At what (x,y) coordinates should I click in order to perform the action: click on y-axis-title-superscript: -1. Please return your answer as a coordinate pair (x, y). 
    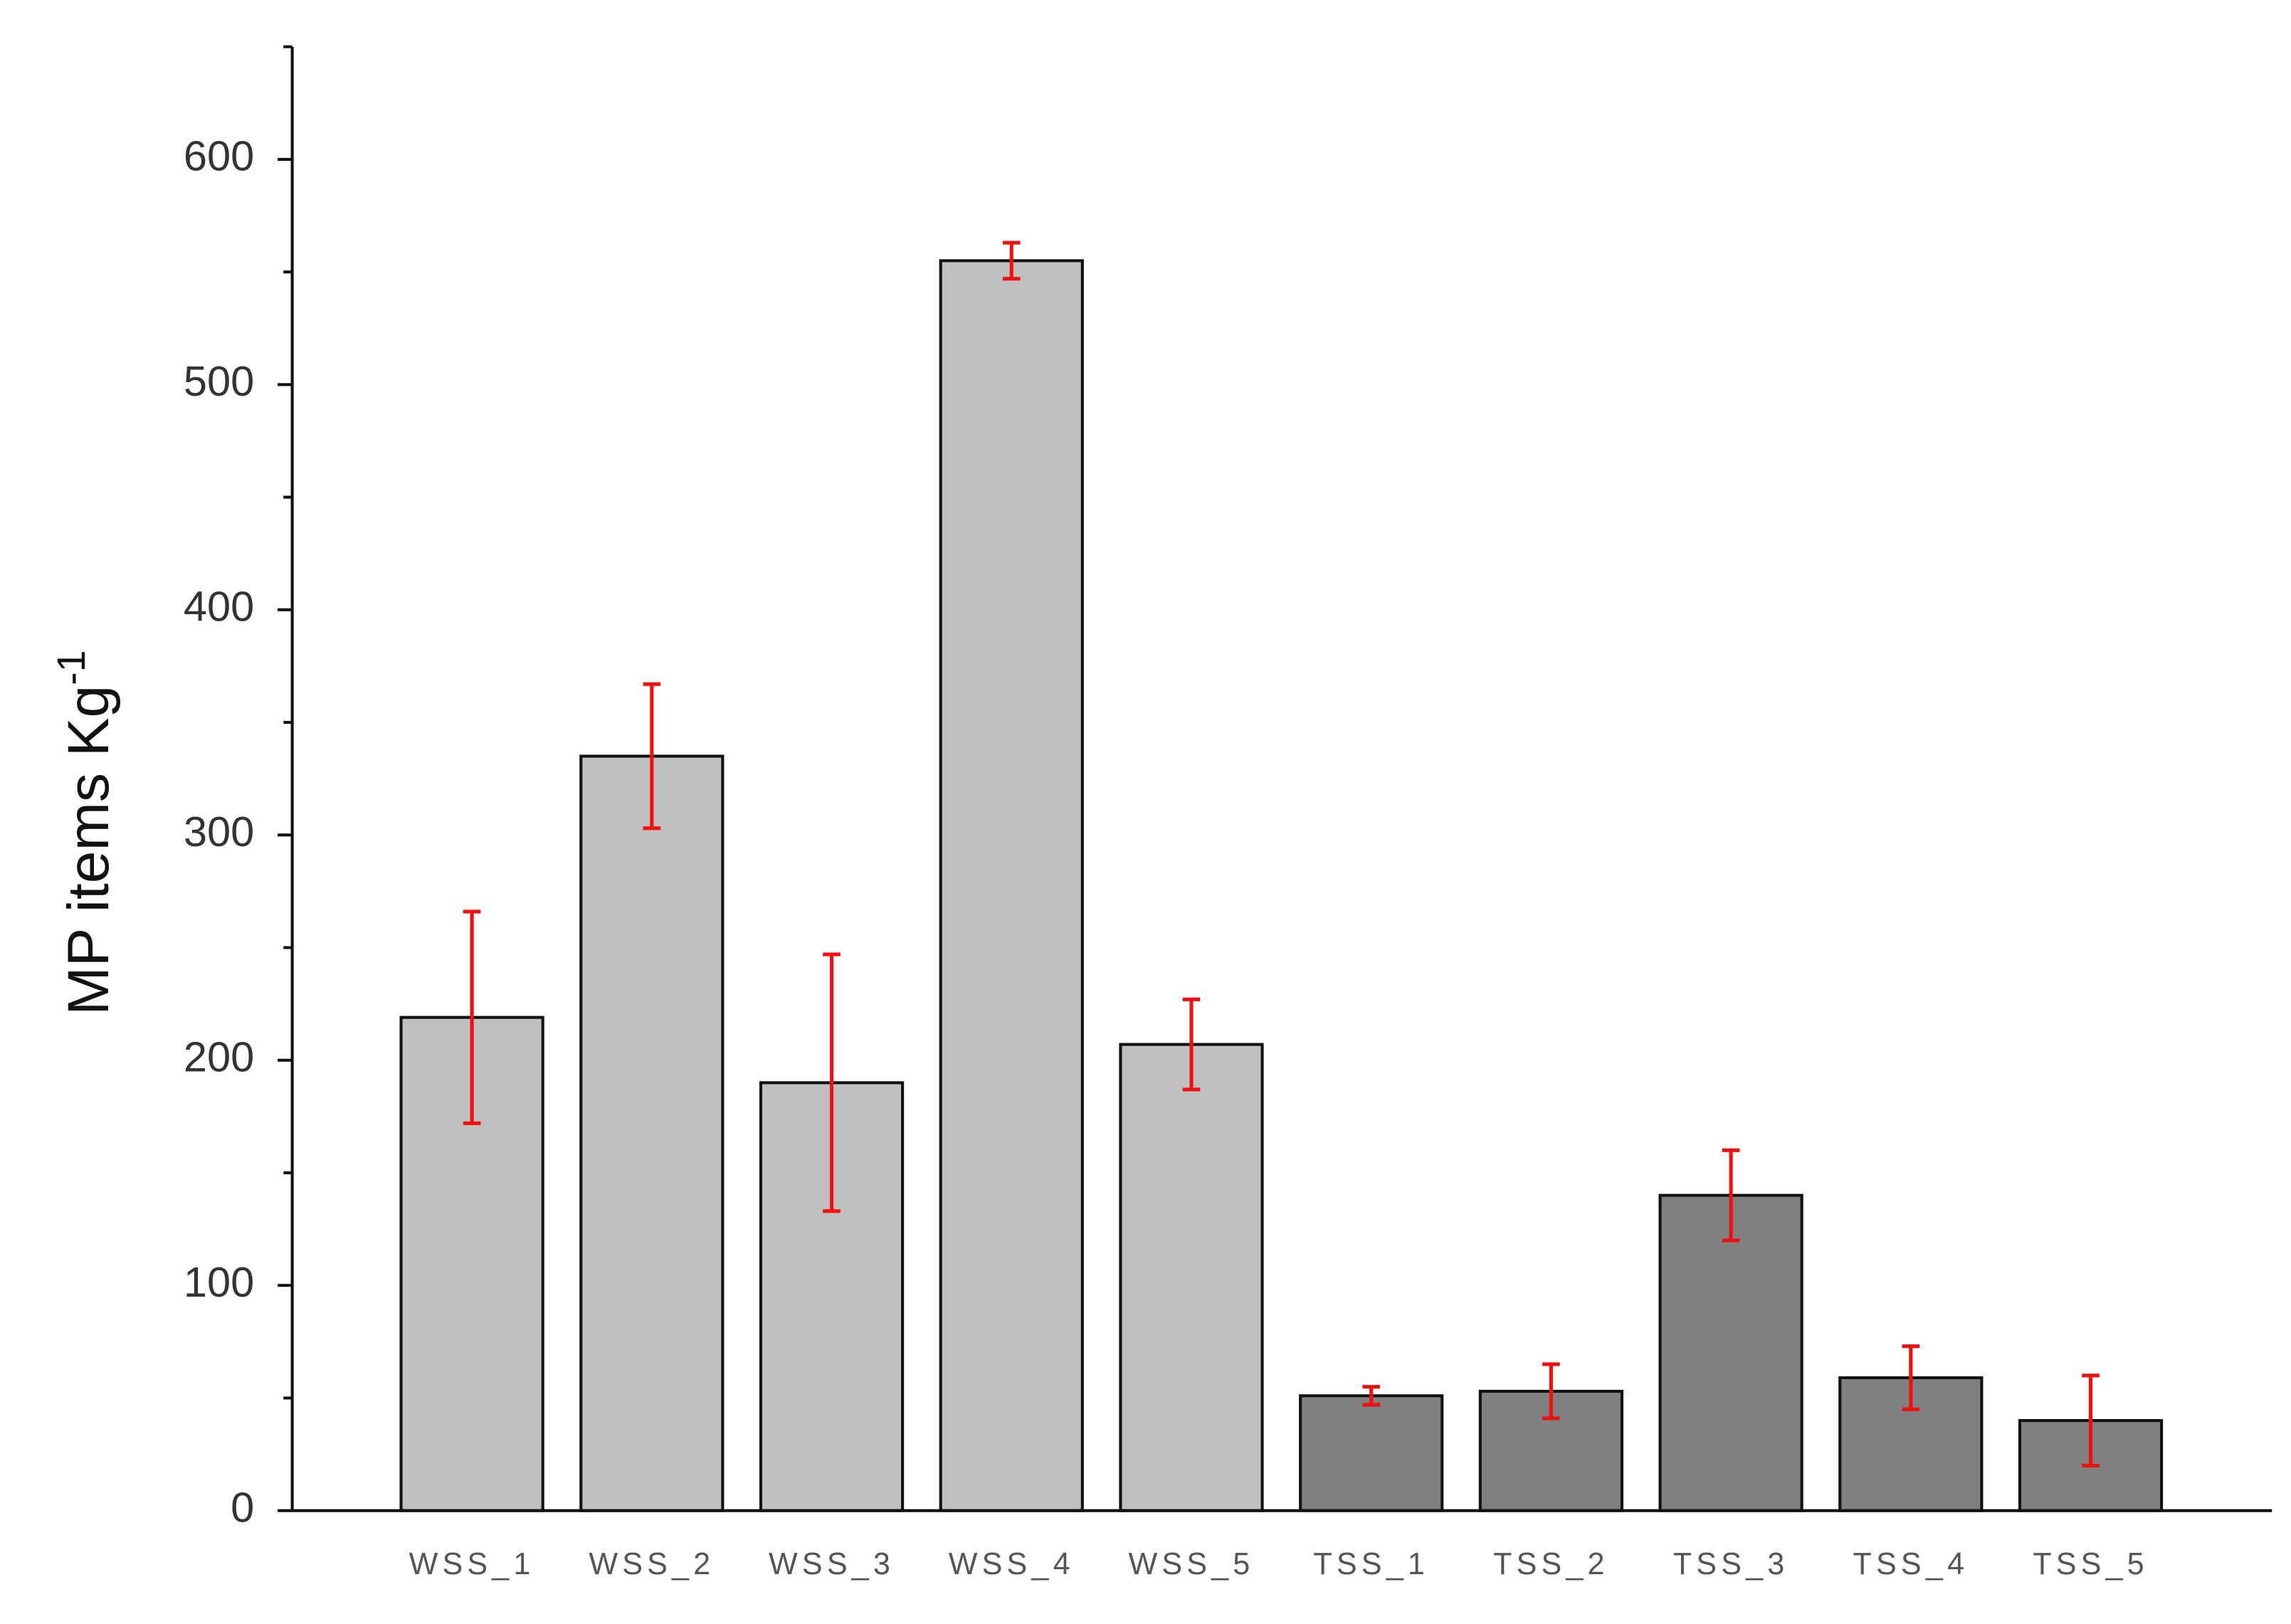
    Looking at the image, I should click on (71, 667).